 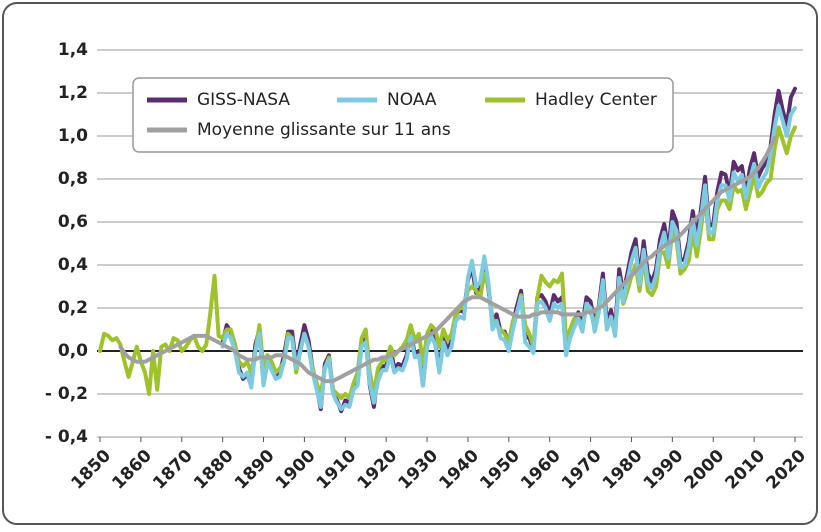 I want to click on legend-label: GISS-NASA, so click(x=243, y=100).